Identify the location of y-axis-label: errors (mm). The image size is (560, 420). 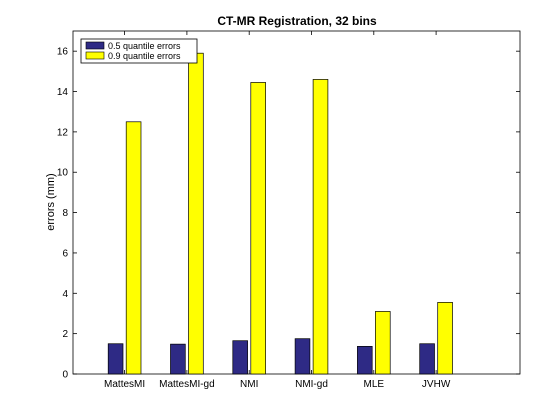
(51, 201).